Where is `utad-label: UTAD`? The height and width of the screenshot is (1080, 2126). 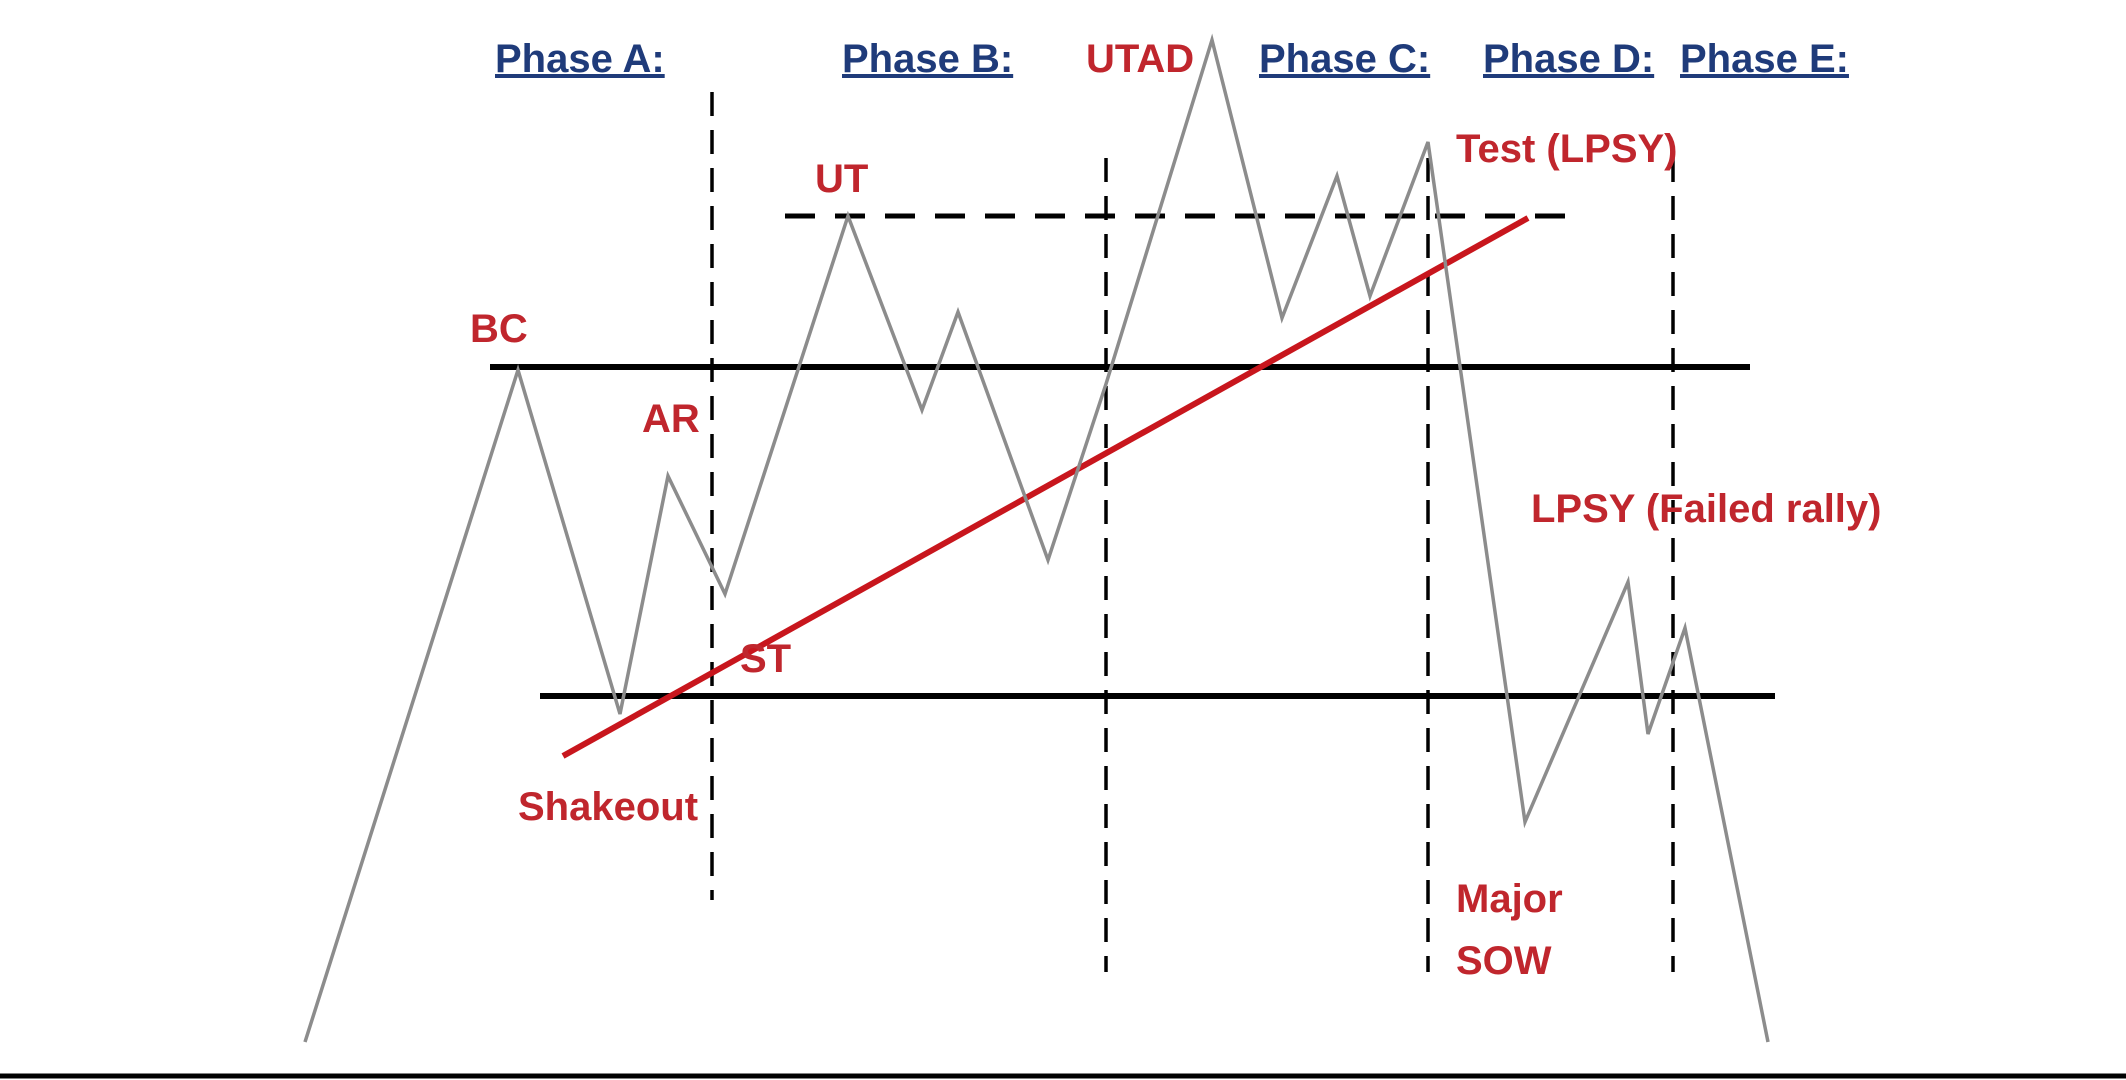 utad-label: UTAD is located at coordinates (1140, 59).